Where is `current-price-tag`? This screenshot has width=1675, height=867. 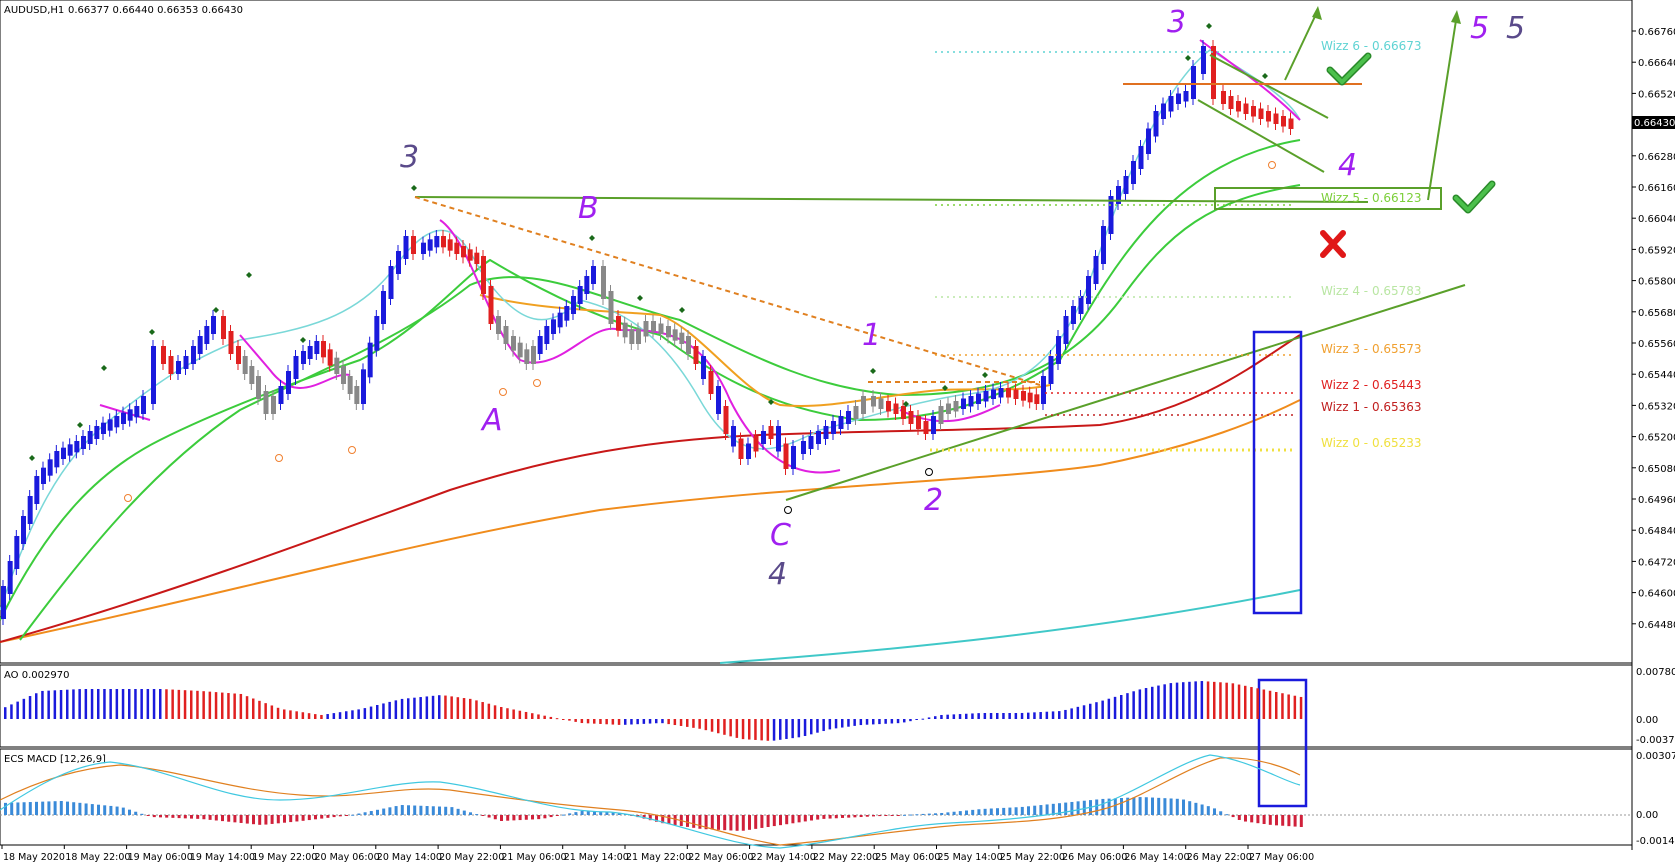 current-price-tag is located at coordinates (1653, 122).